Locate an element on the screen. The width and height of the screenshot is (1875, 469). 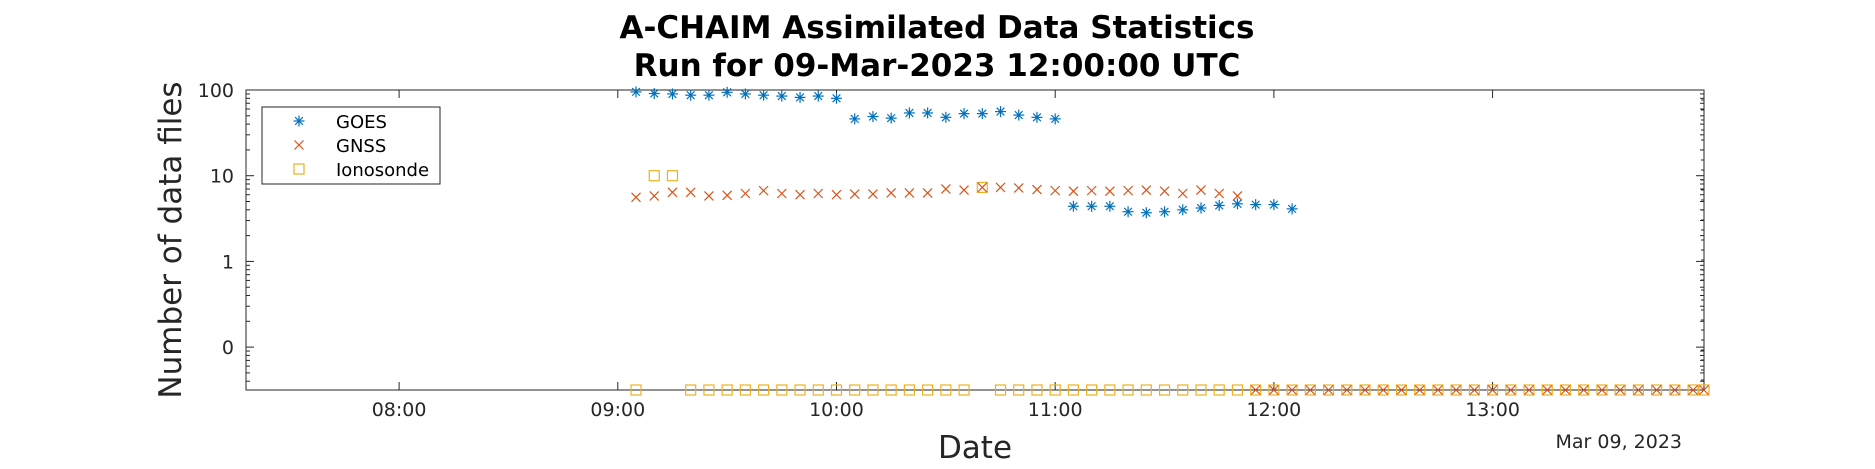
legend-label-ionosonde: Ionosonde is located at coordinates (382, 170).